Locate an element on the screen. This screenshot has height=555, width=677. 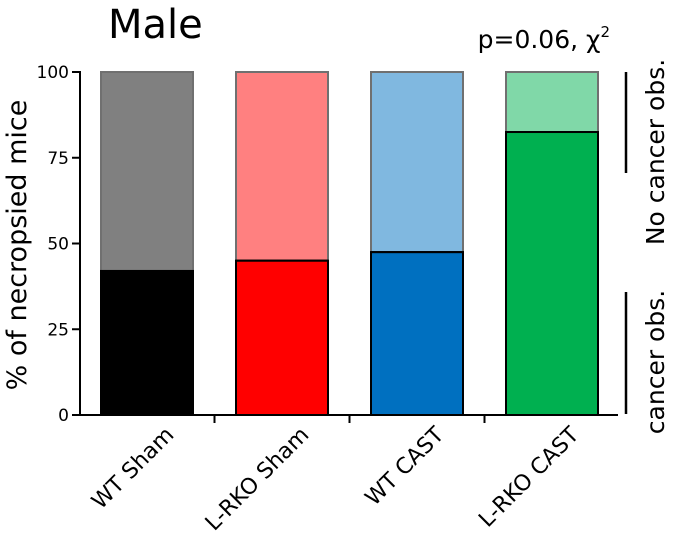
x-tick-label: WT CAST is located at coordinates (405, 466).